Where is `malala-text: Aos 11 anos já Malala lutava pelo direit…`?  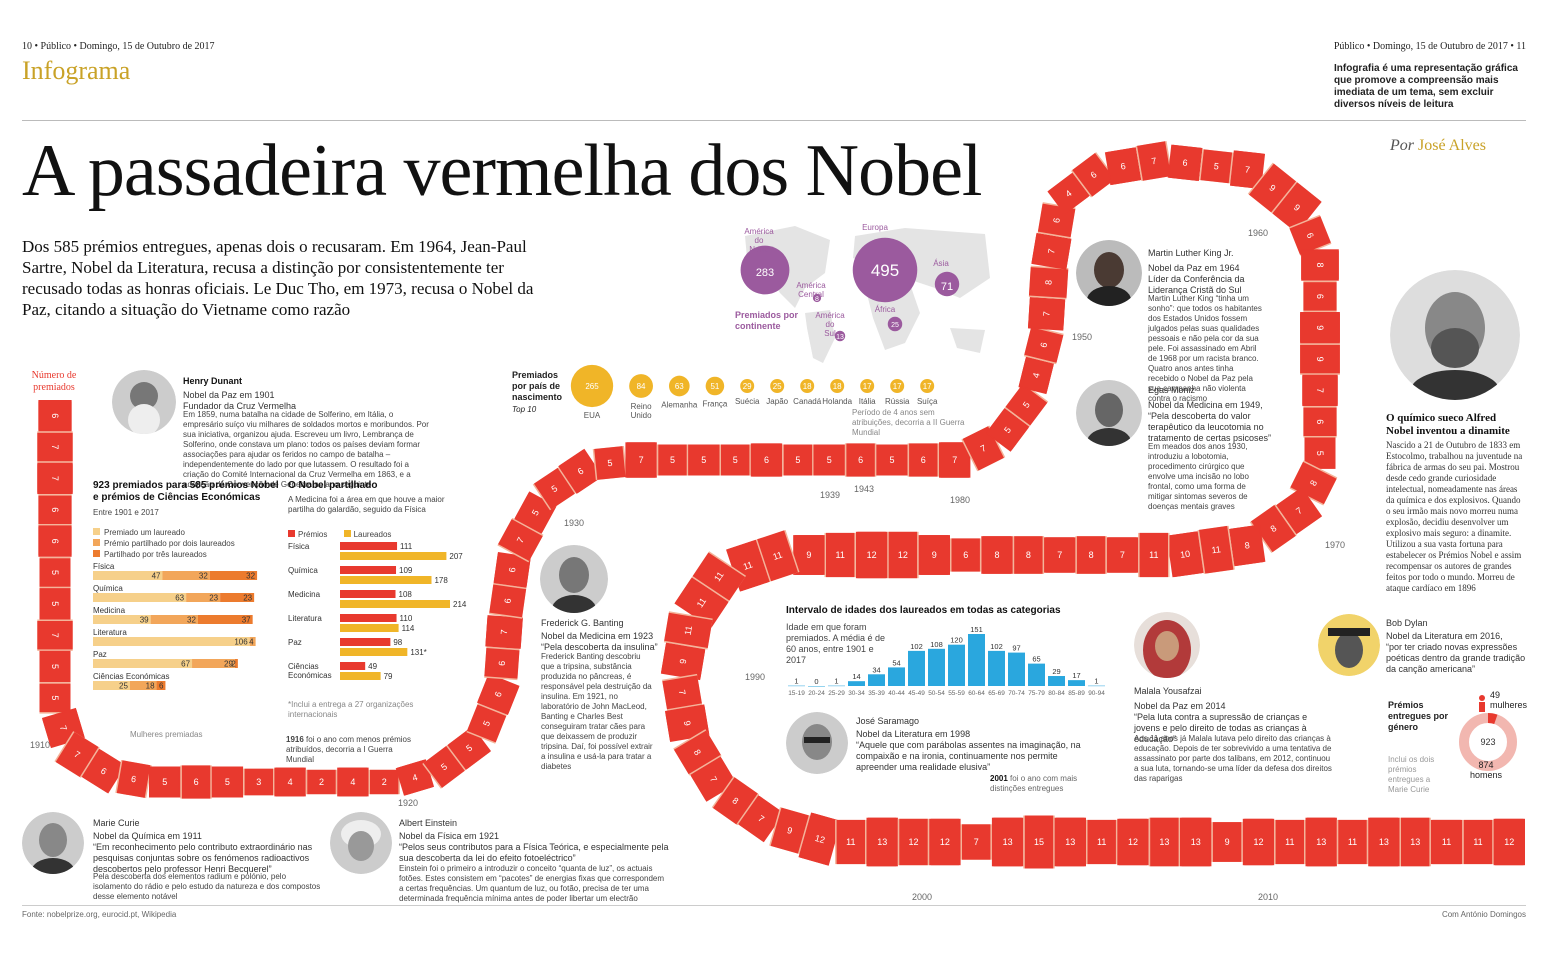
malala-text: Aos 11 anos já Malala lutava pelo direit… is located at coordinates (1233, 758).